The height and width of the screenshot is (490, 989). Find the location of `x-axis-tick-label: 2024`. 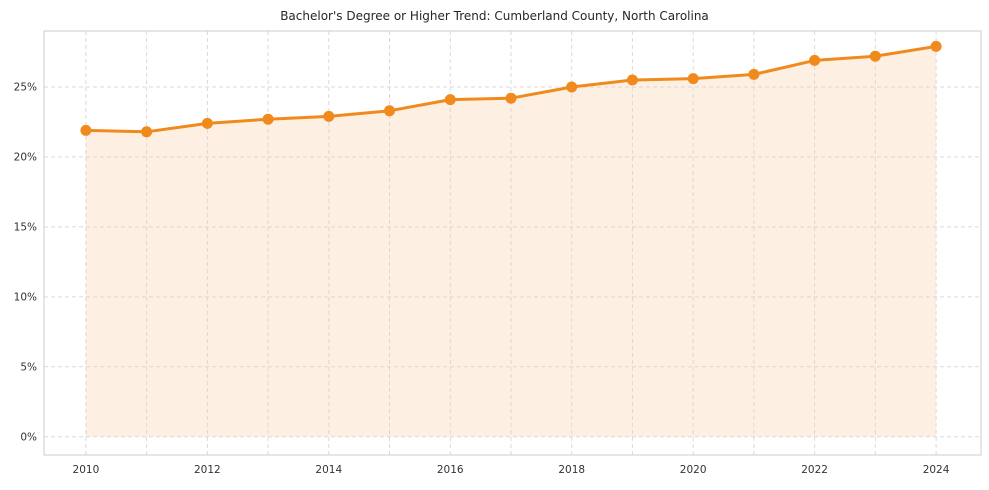

x-axis-tick-label: 2024 is located at coordinates (936, 470).